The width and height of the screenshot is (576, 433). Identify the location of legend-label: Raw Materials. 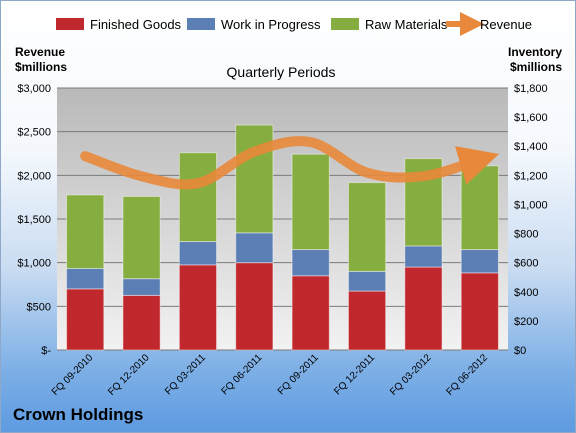
(406, 24).